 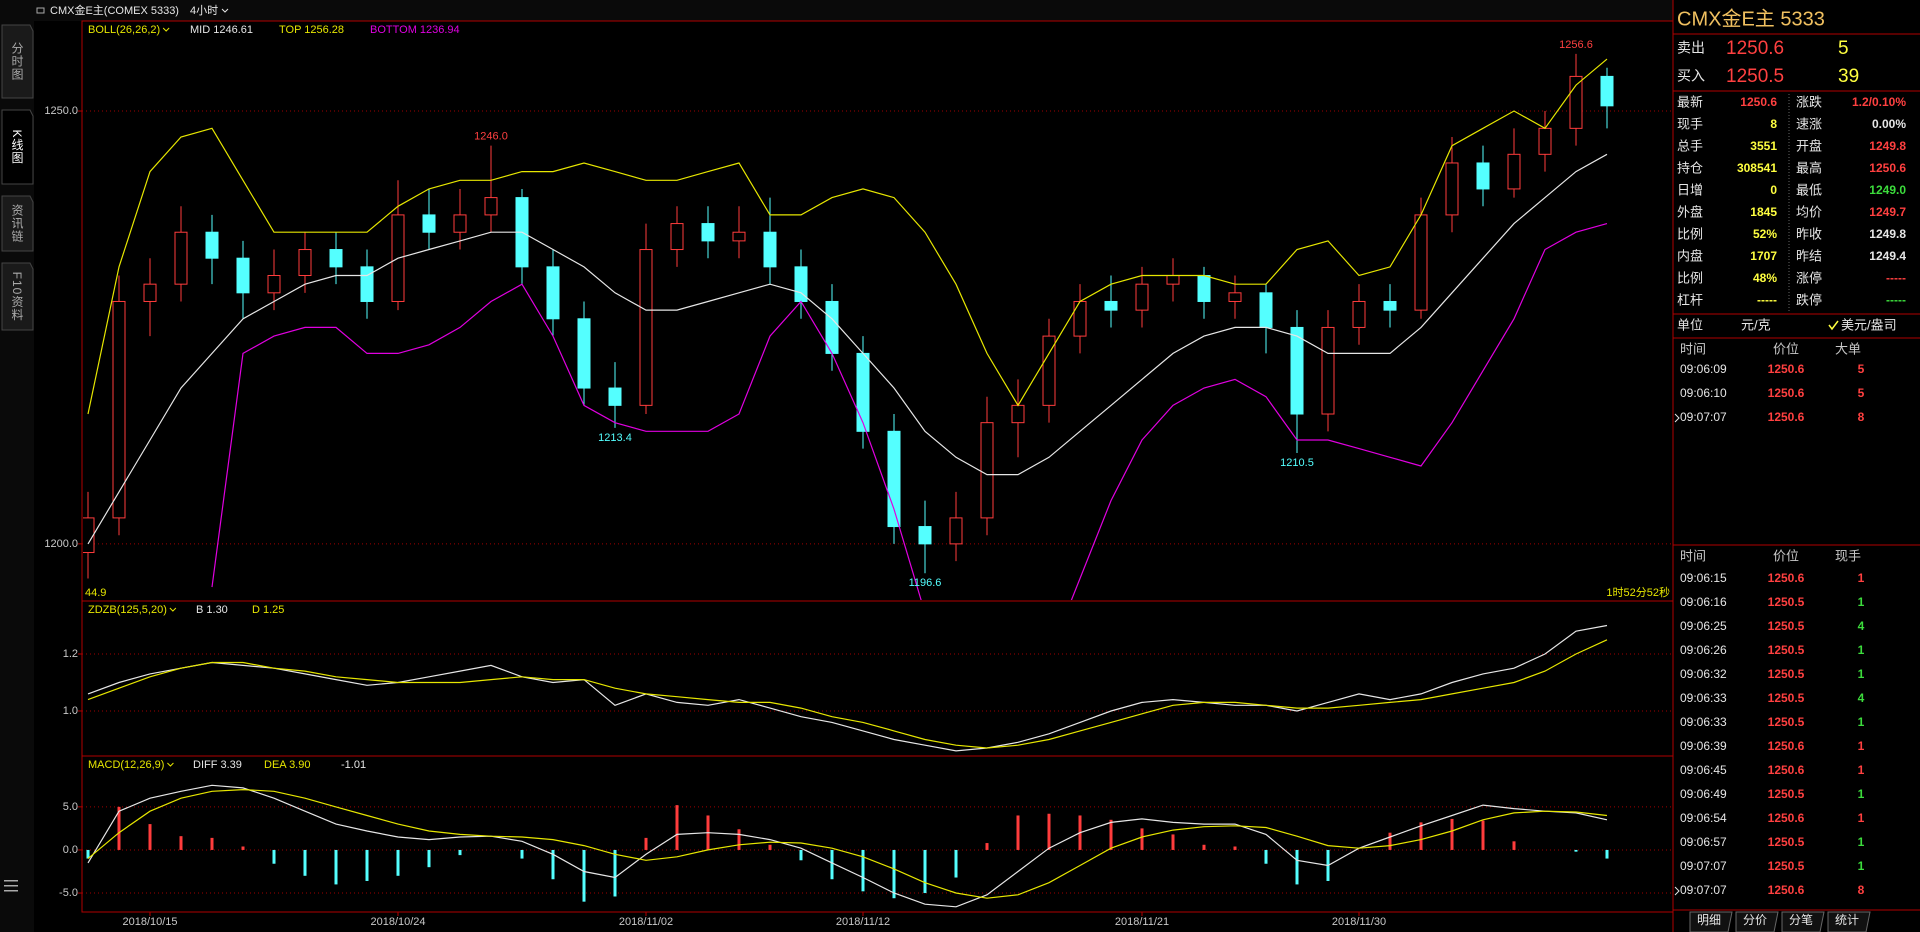 What do you see at coordinates (1691, 76) in the screenshot?
I see `quote-label: 买入` at bounding box center [1691, 76].